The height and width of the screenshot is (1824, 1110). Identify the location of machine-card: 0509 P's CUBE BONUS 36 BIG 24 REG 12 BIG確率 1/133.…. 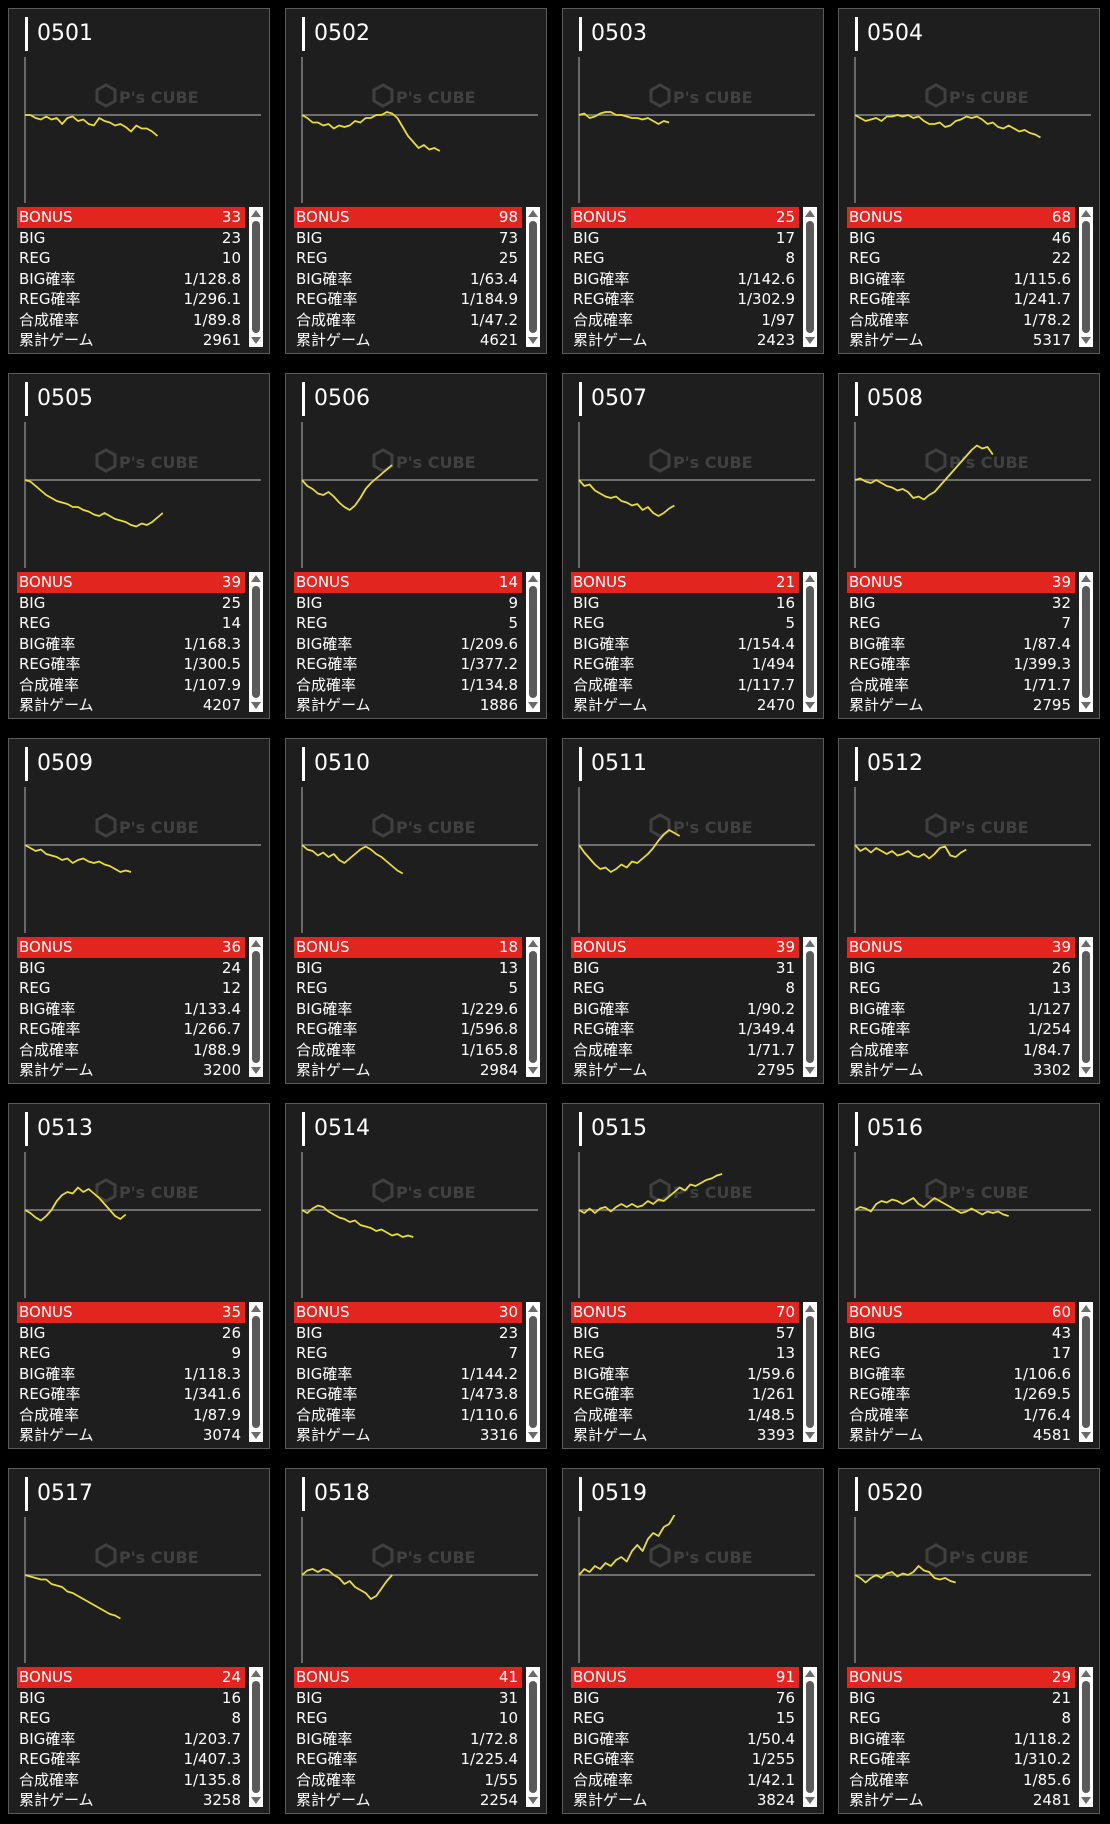
(139, 911).